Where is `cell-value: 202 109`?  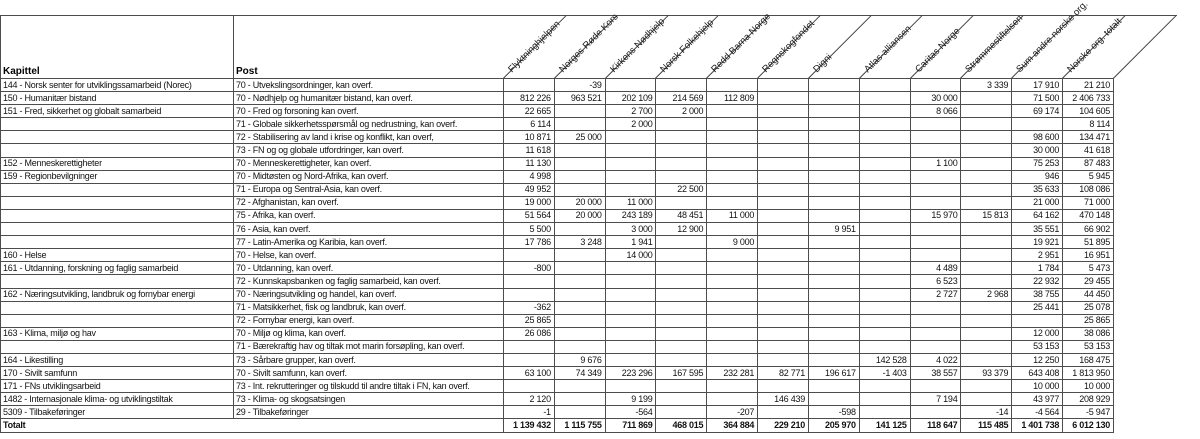 cell-value: 202 109 is located at coordinates (630, 98).